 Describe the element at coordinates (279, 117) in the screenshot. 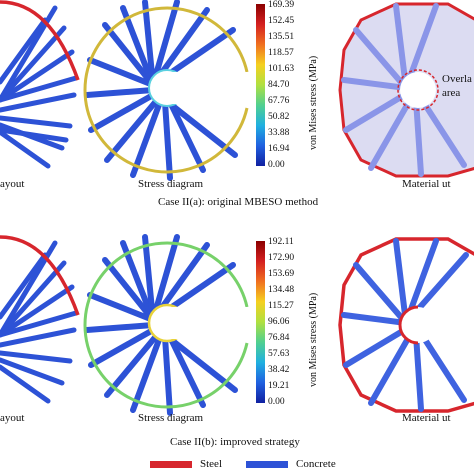

I see `colorbar-tick: 50.82` at that location.